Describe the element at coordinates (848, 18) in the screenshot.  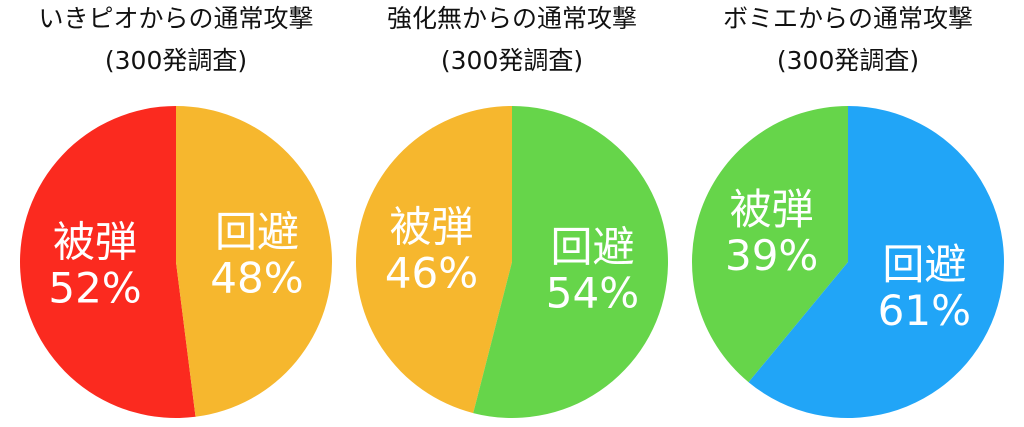
I see `chart-title: ボミエからの通常攻撃` at that location.